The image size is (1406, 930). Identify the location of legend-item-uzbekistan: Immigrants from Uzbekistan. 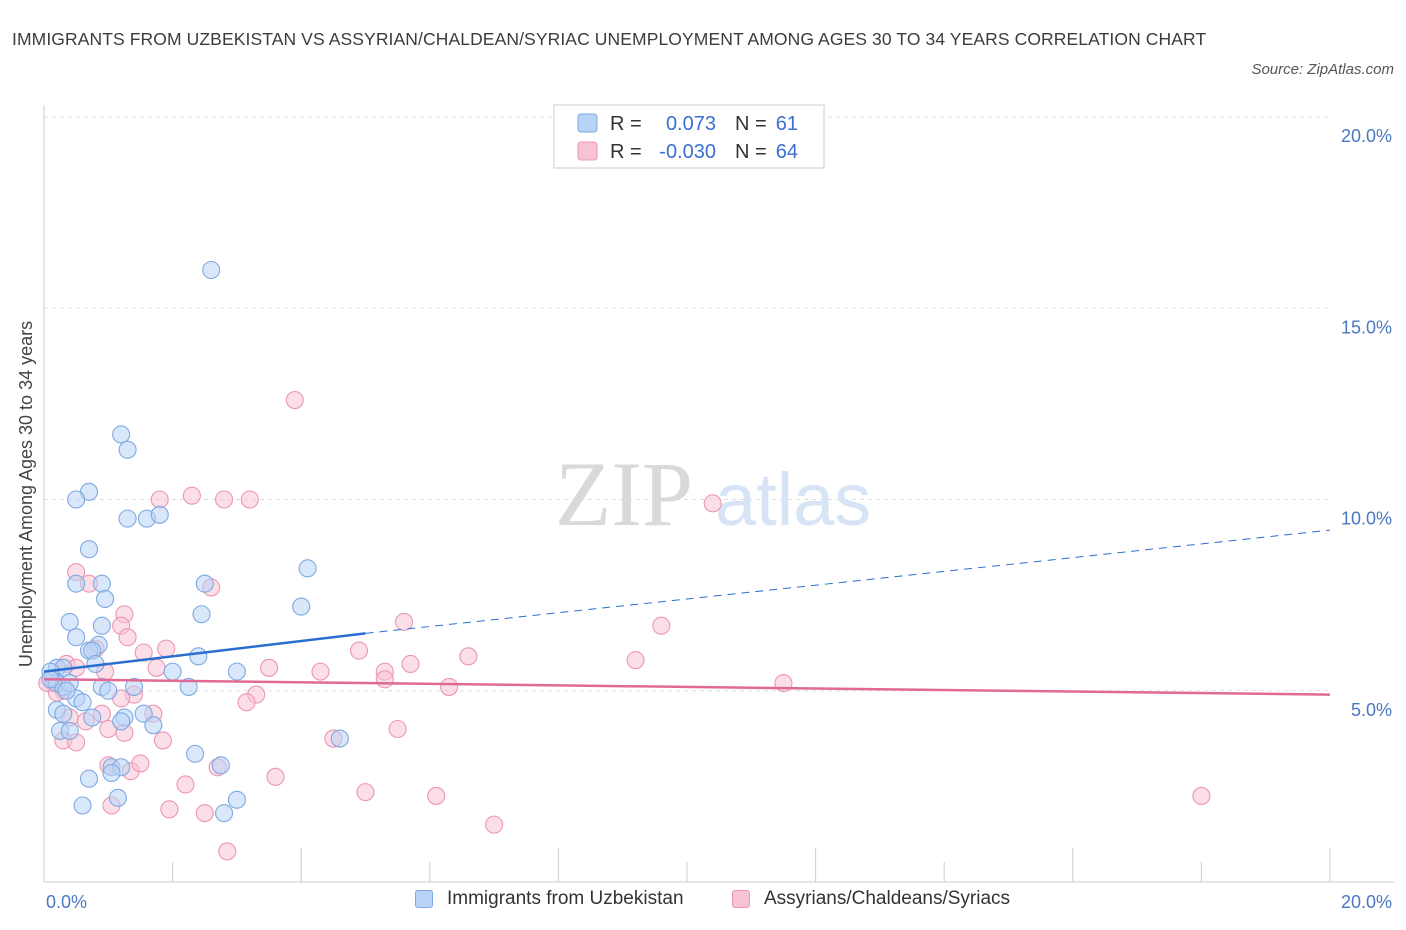
(549, 899).